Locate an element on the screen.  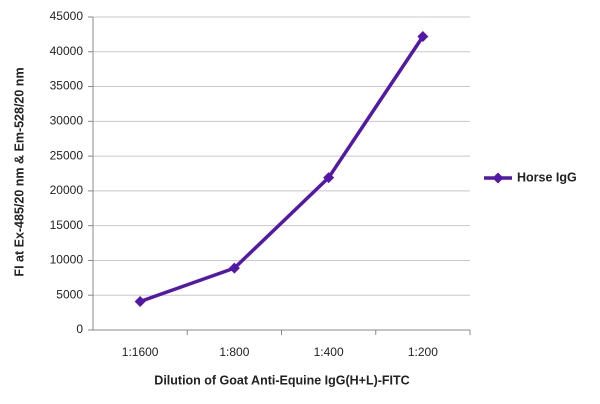
y-axis-title: FI at Ex-485/20 nm & Em-528/20 nm is located at coordinates (19, 171).